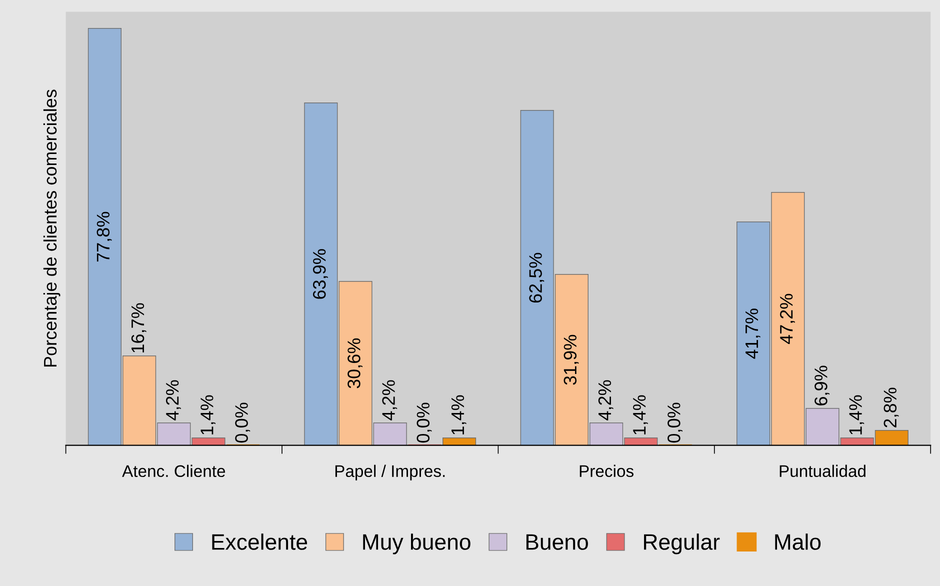  I want to click on data-label: 6,9%, so click(822, 386).